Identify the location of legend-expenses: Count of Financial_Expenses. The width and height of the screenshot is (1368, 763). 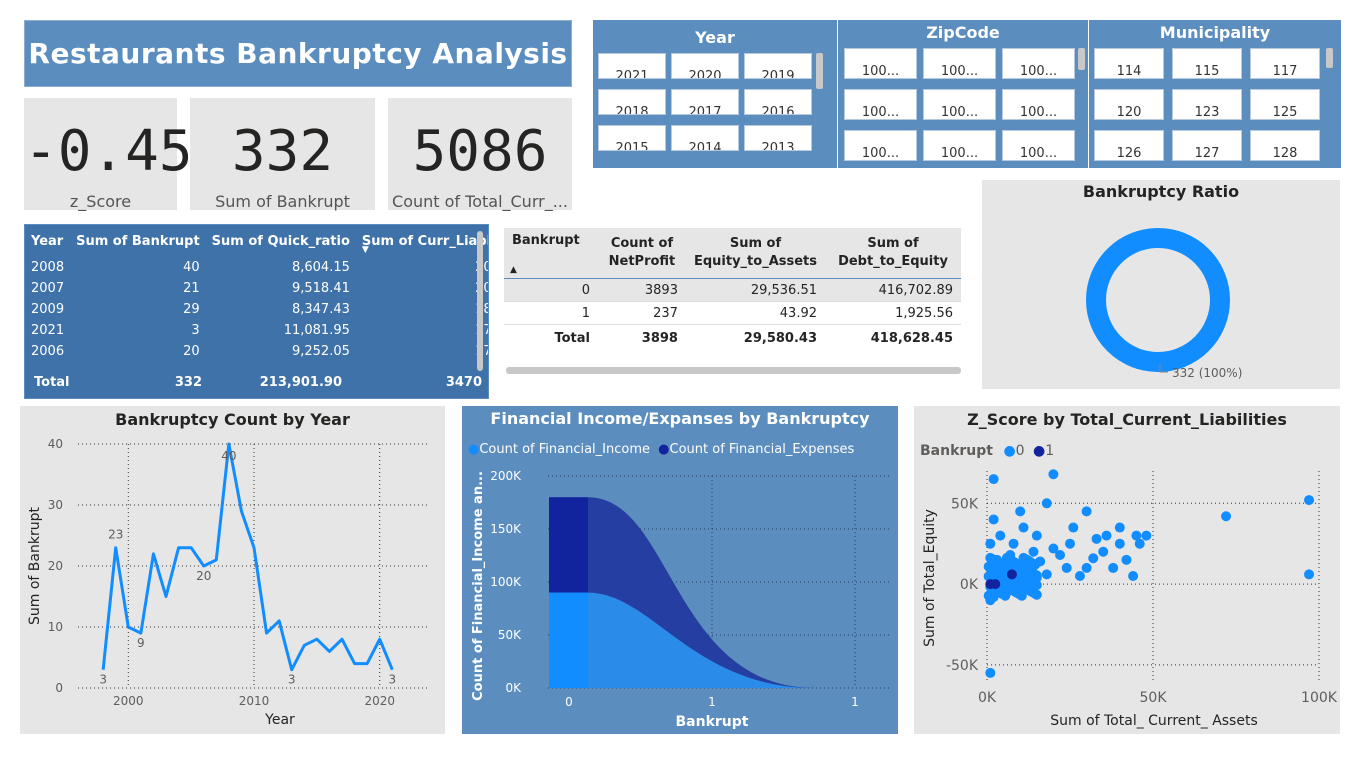
(762, 449).